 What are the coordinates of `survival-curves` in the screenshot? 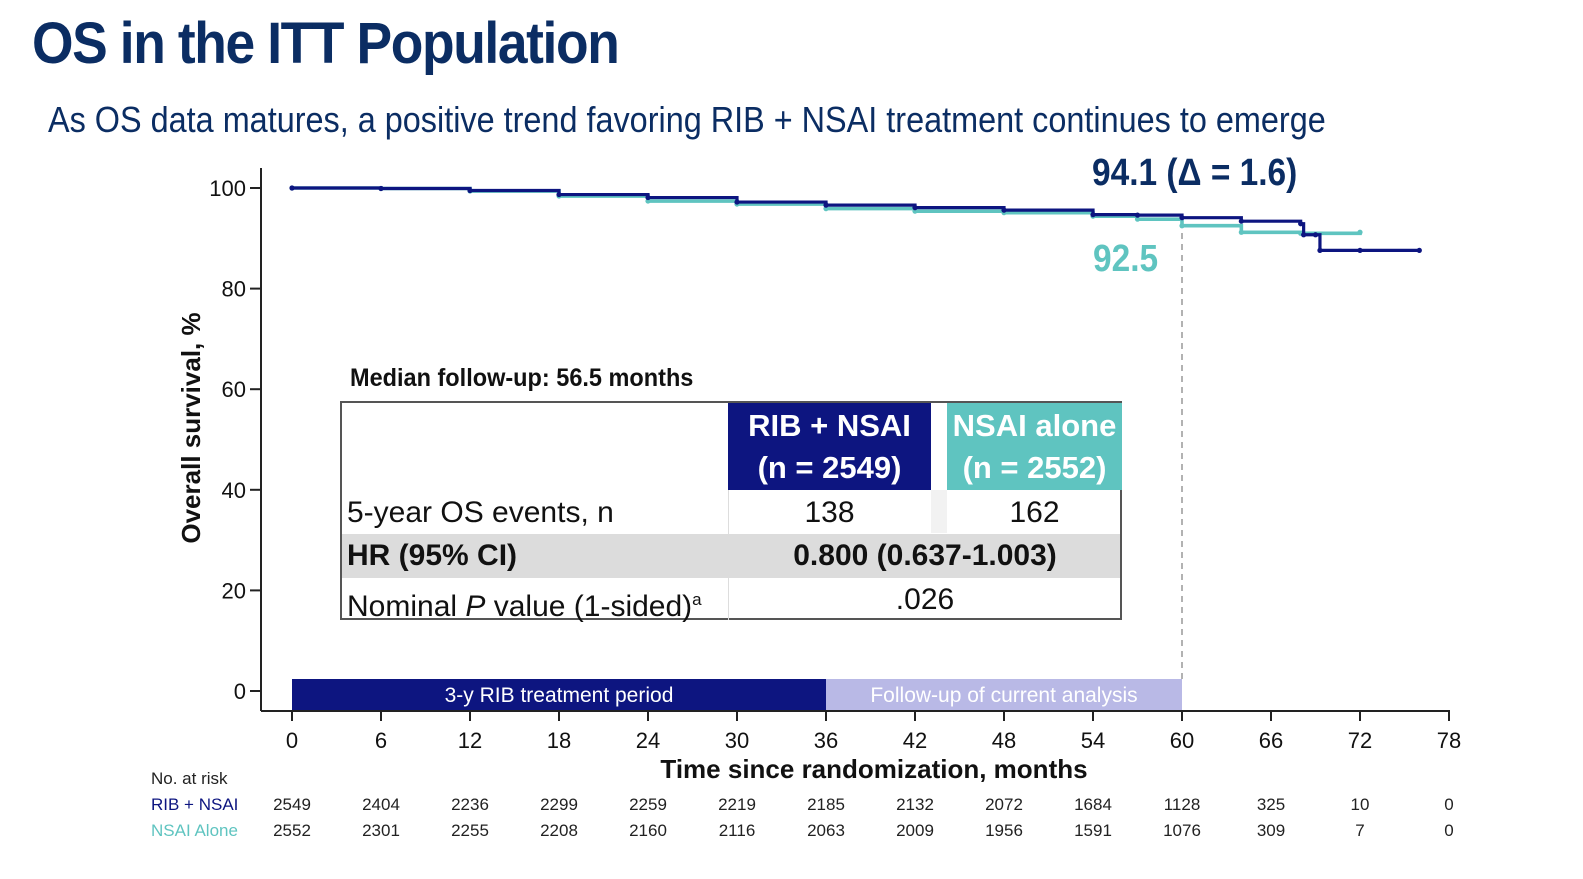 It's located at (855, 219).